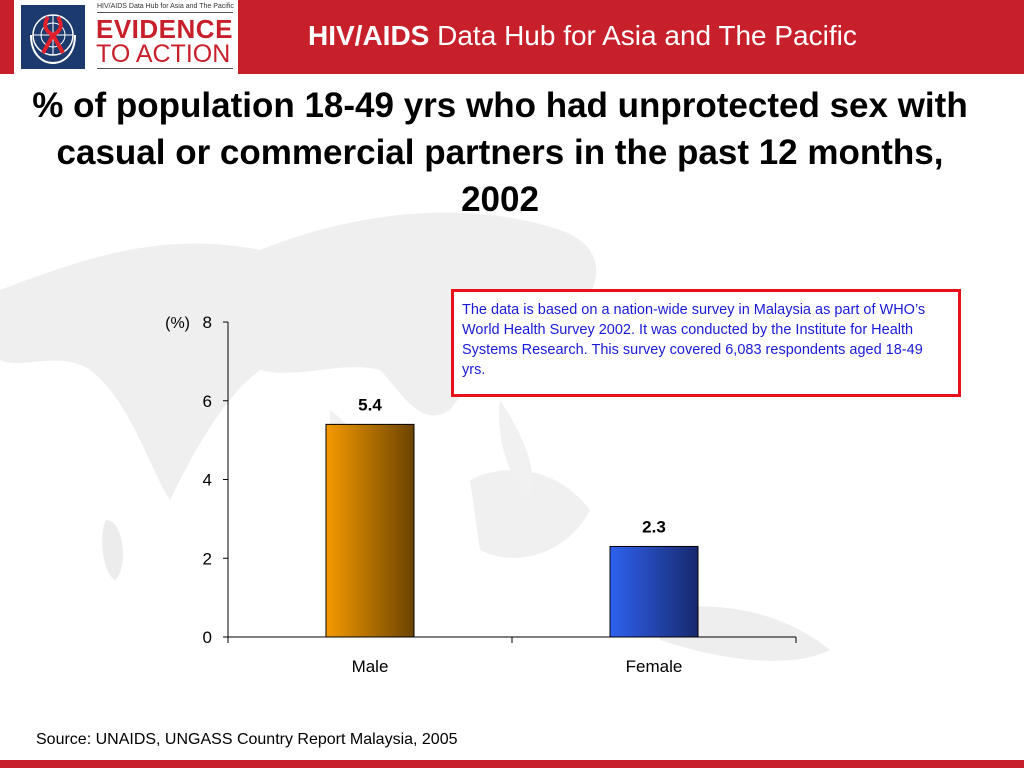  What do you see at coordinates (654, 591) in the screenshot?
I see `bar-female` at bounding box center [654, 591].